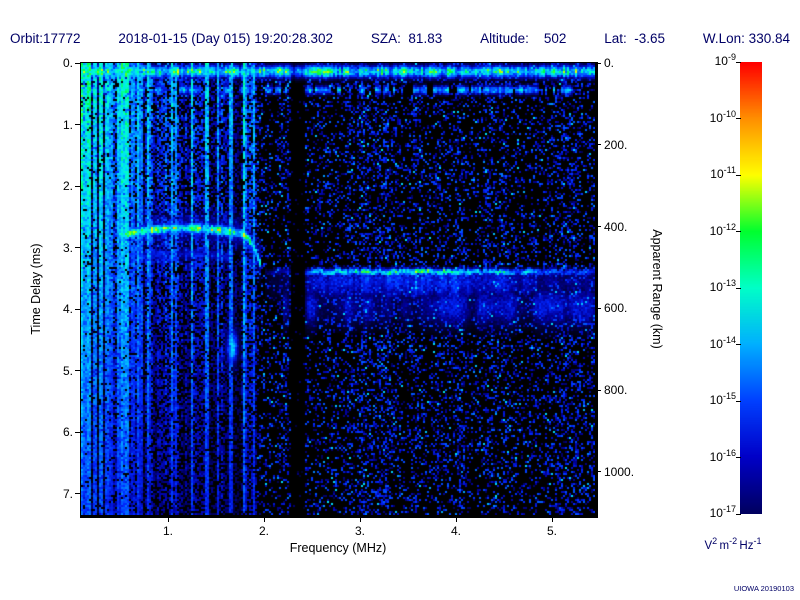  I want to click on range-tick-label: 200., so click(616, 144).